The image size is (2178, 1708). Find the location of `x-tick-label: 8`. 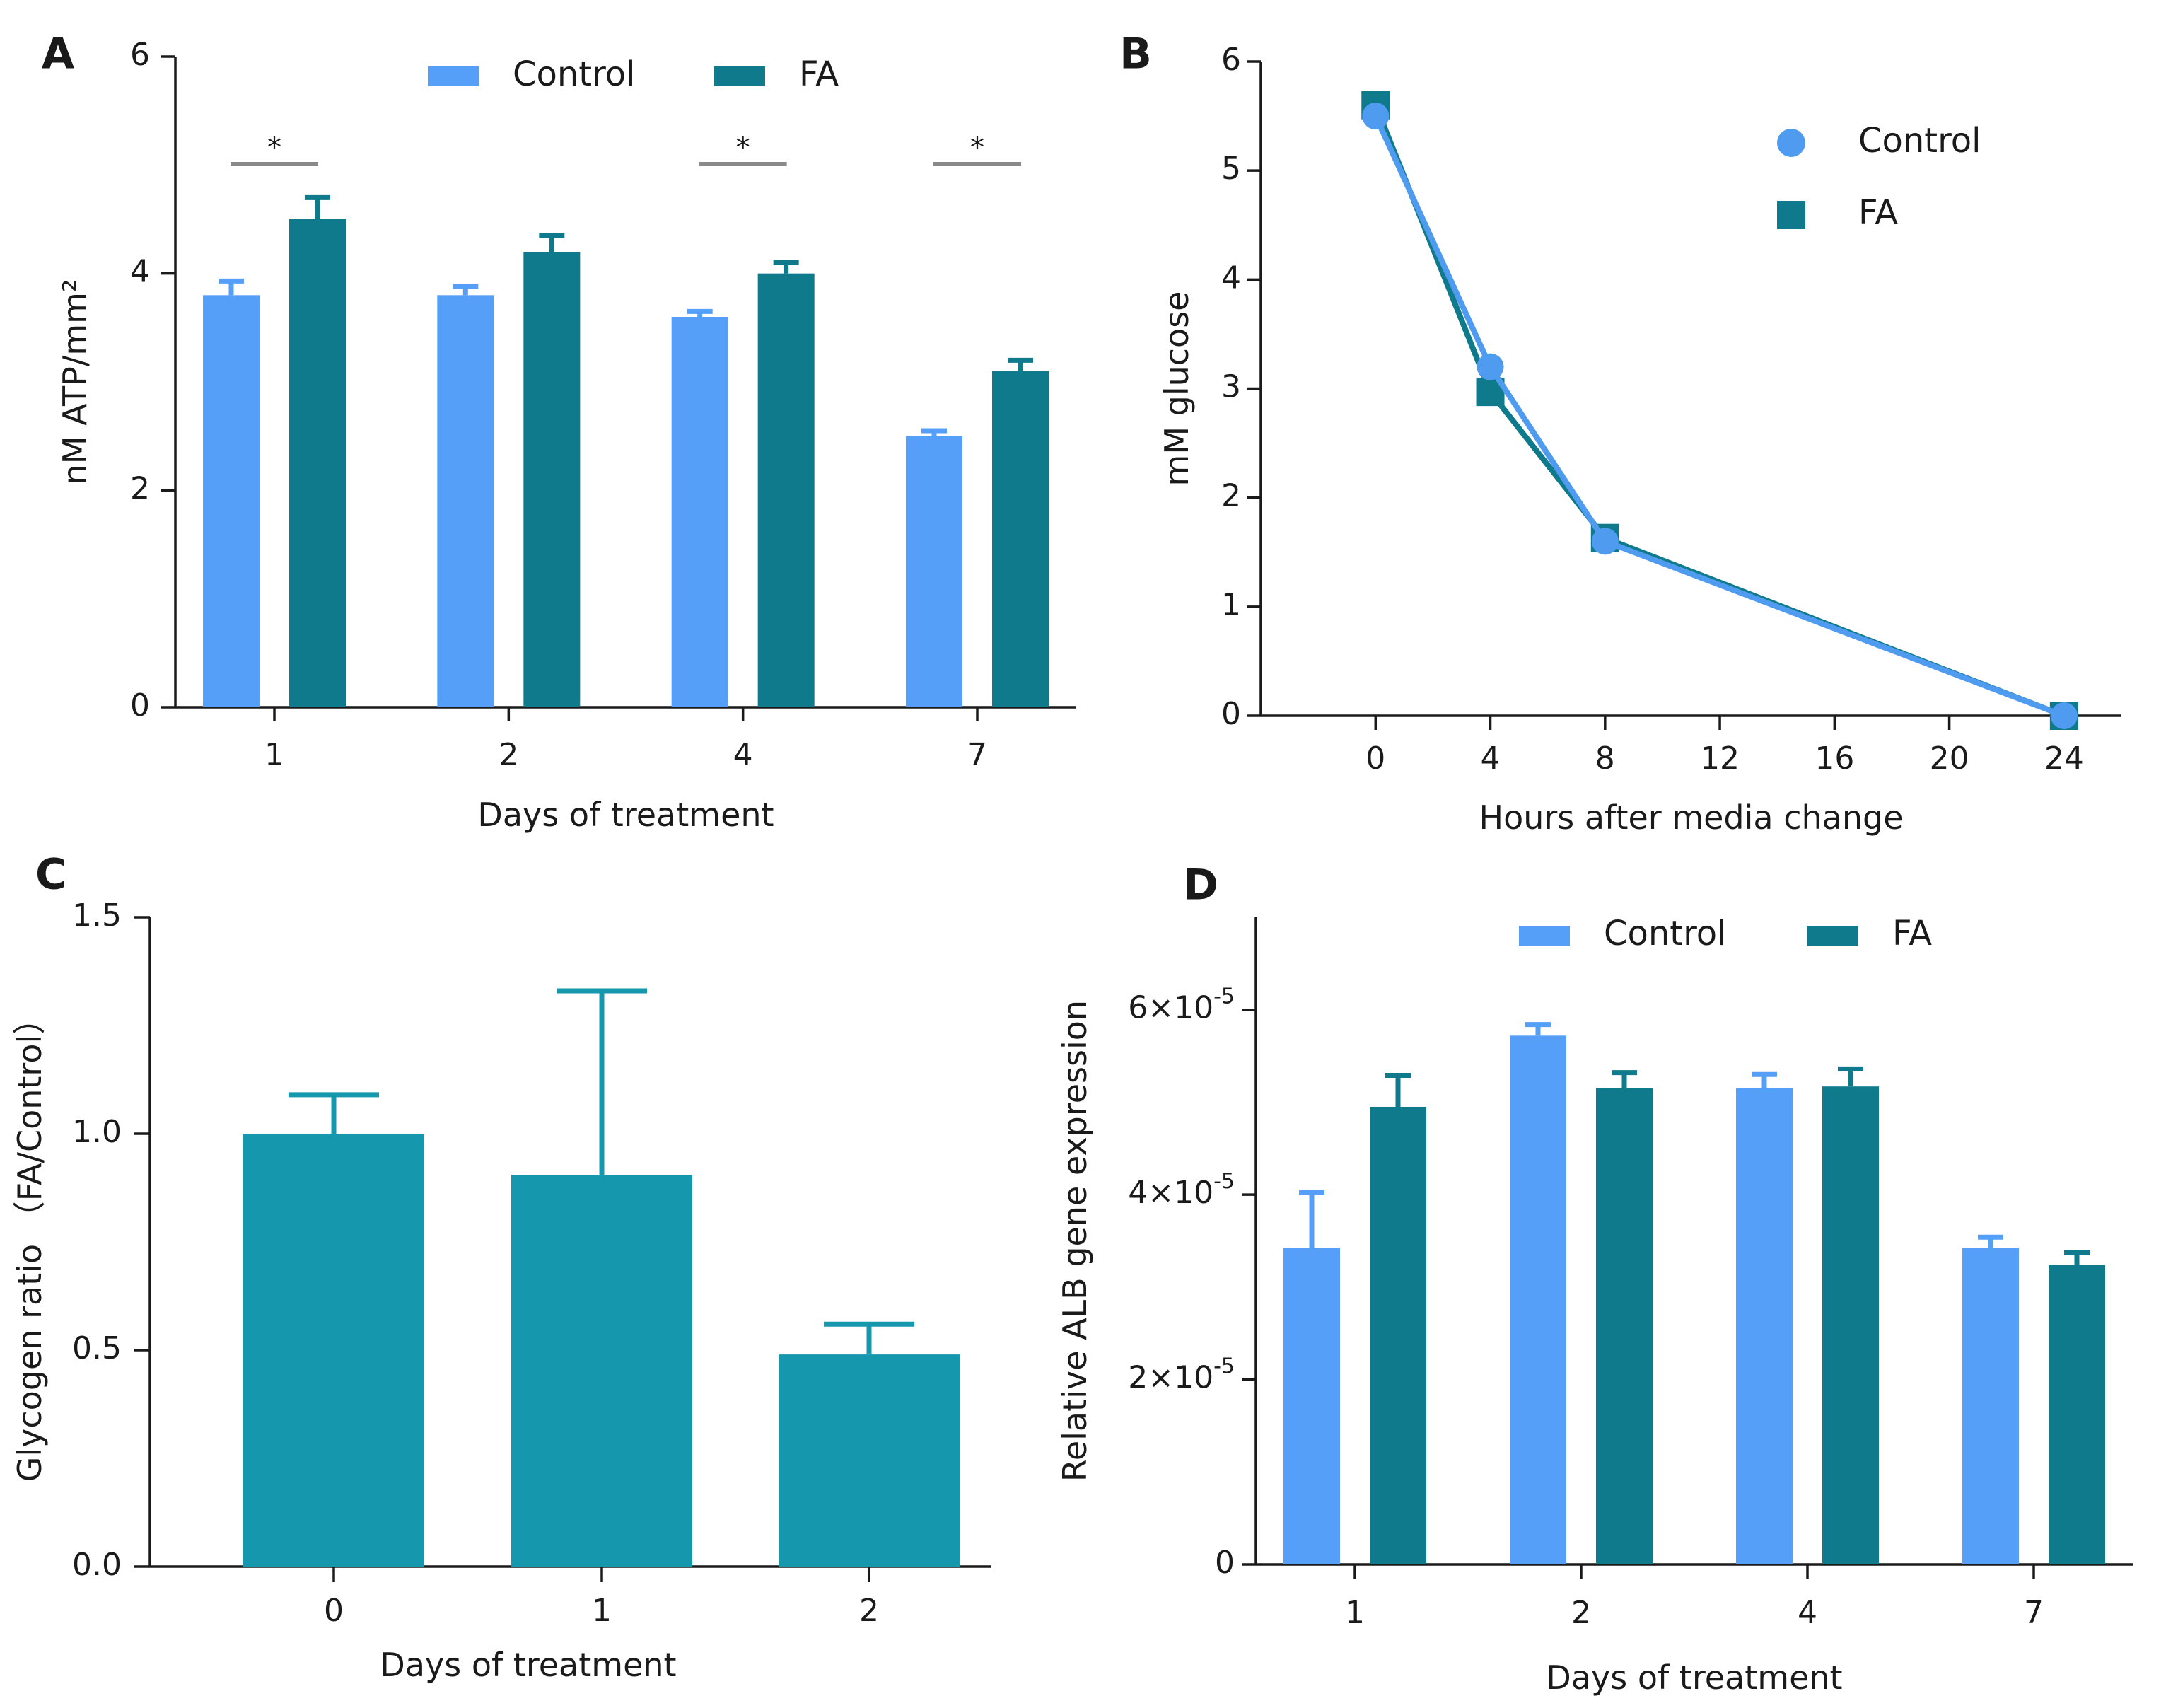

x-tick-label: 8 is located at coordinates (1605, 758).